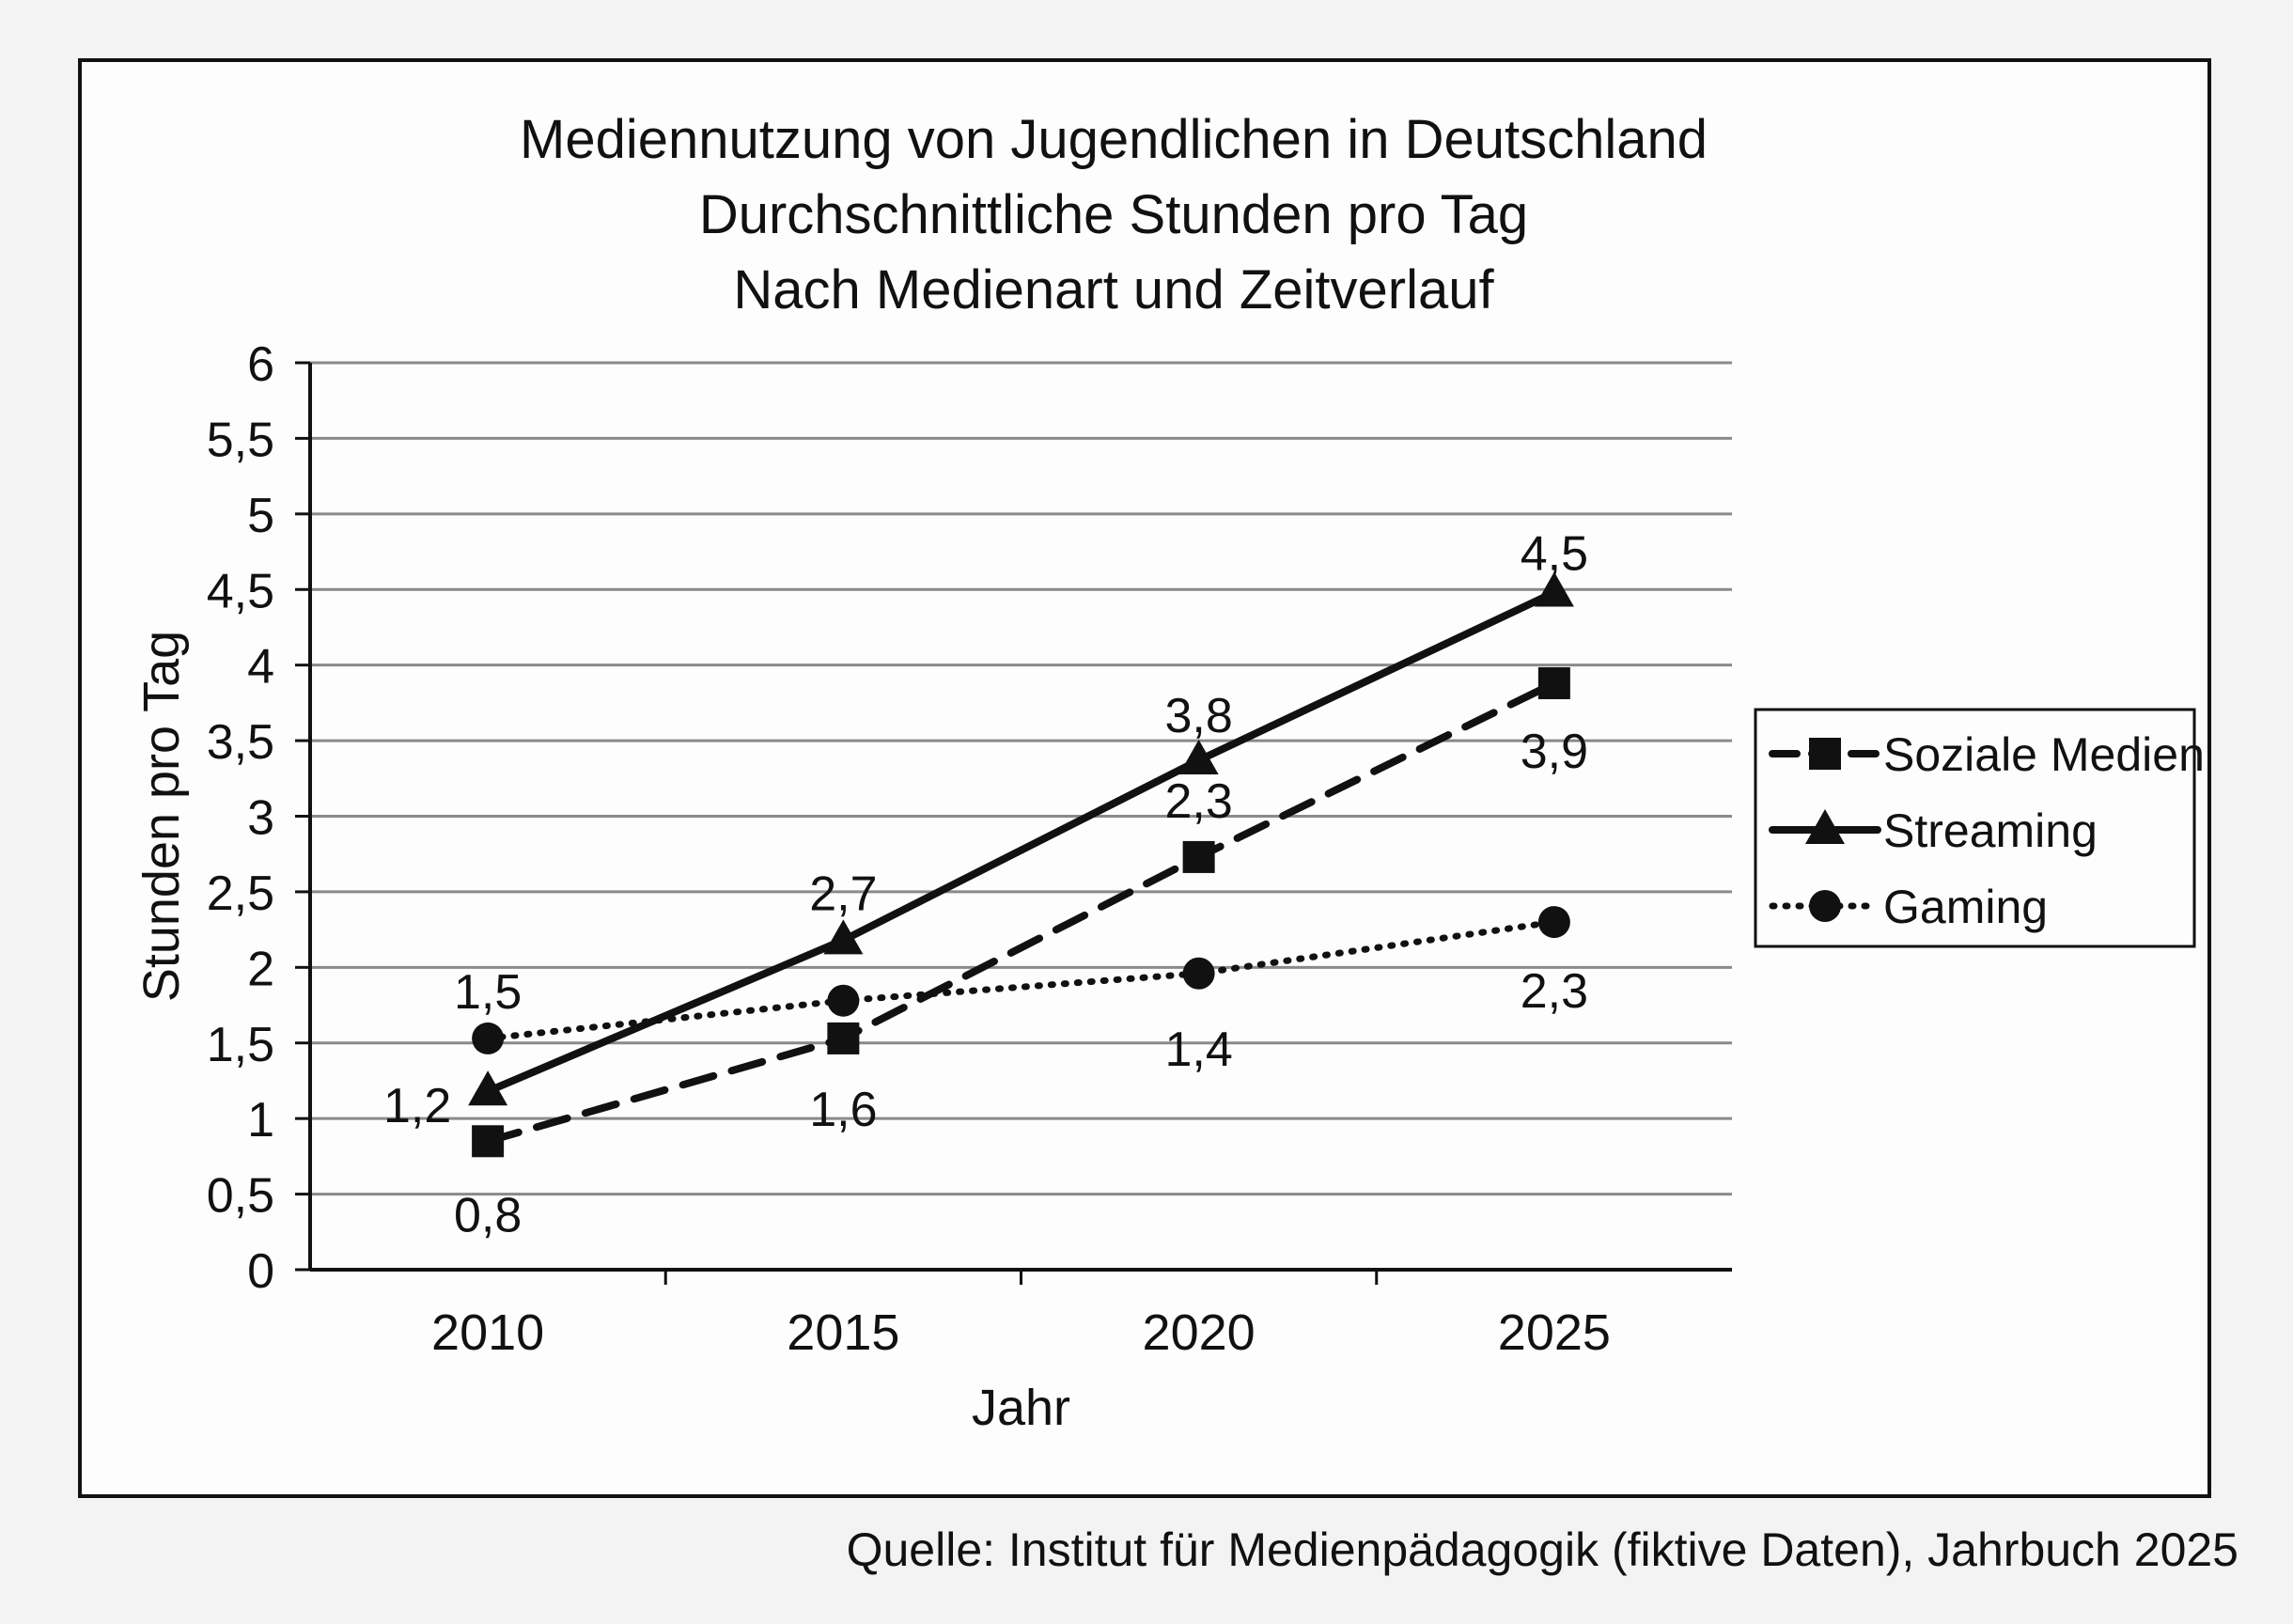 This screenshot has width=2293, height=1624. What do you see at coordinates (487, 1332) in the screenshot?
I see `x-tick-label: 2010` at bounding box center [487, 1332].